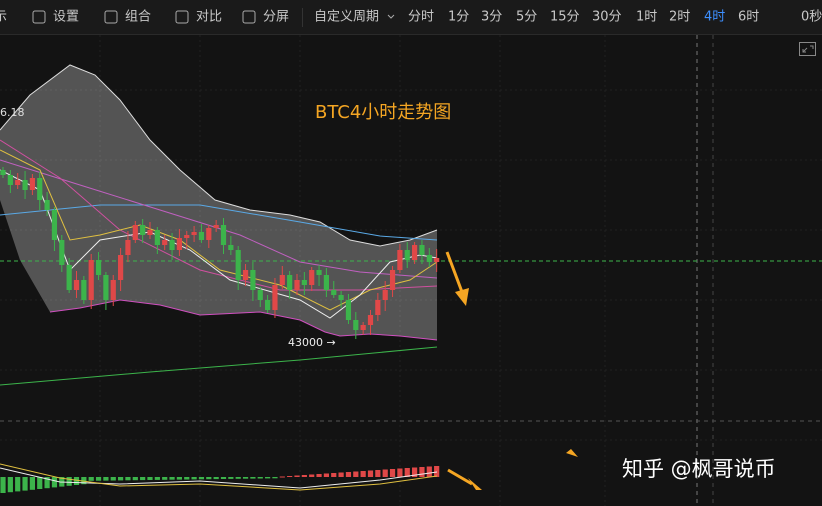 This screenshot has width=822, height=506. What do you see at coordinates (526, 17) in the screenshot?
I see `period-button: 5分` at bounding box center [526, 17].